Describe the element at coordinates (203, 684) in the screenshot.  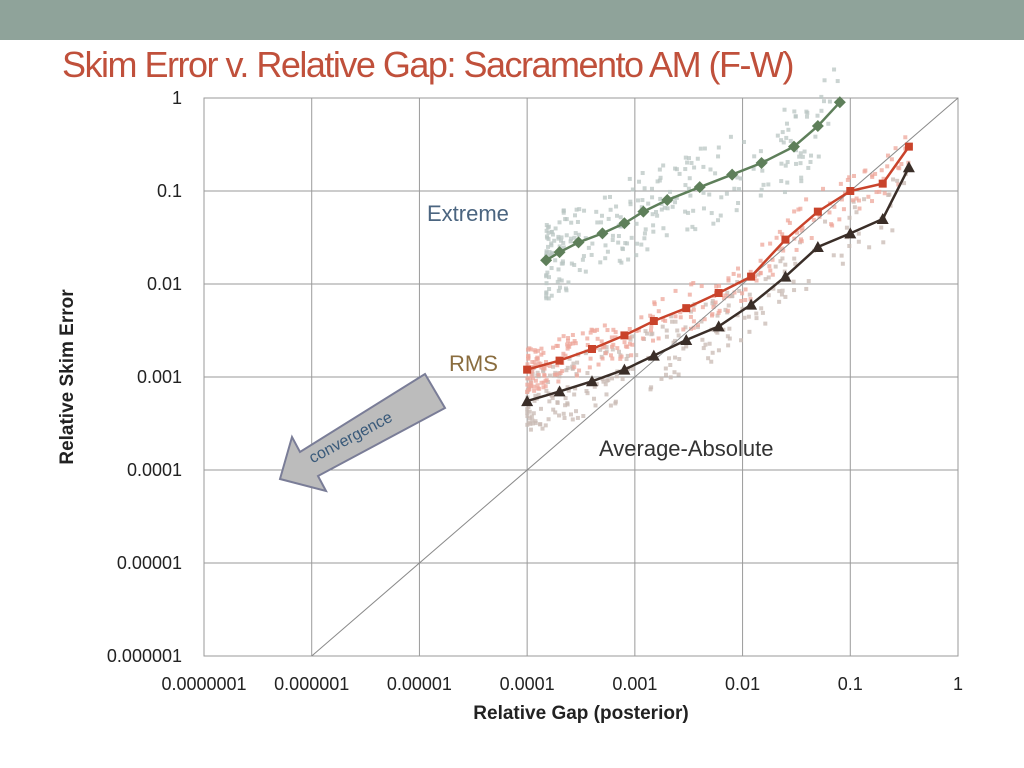
I see `x-tick-label: 0.0000001` at that location.